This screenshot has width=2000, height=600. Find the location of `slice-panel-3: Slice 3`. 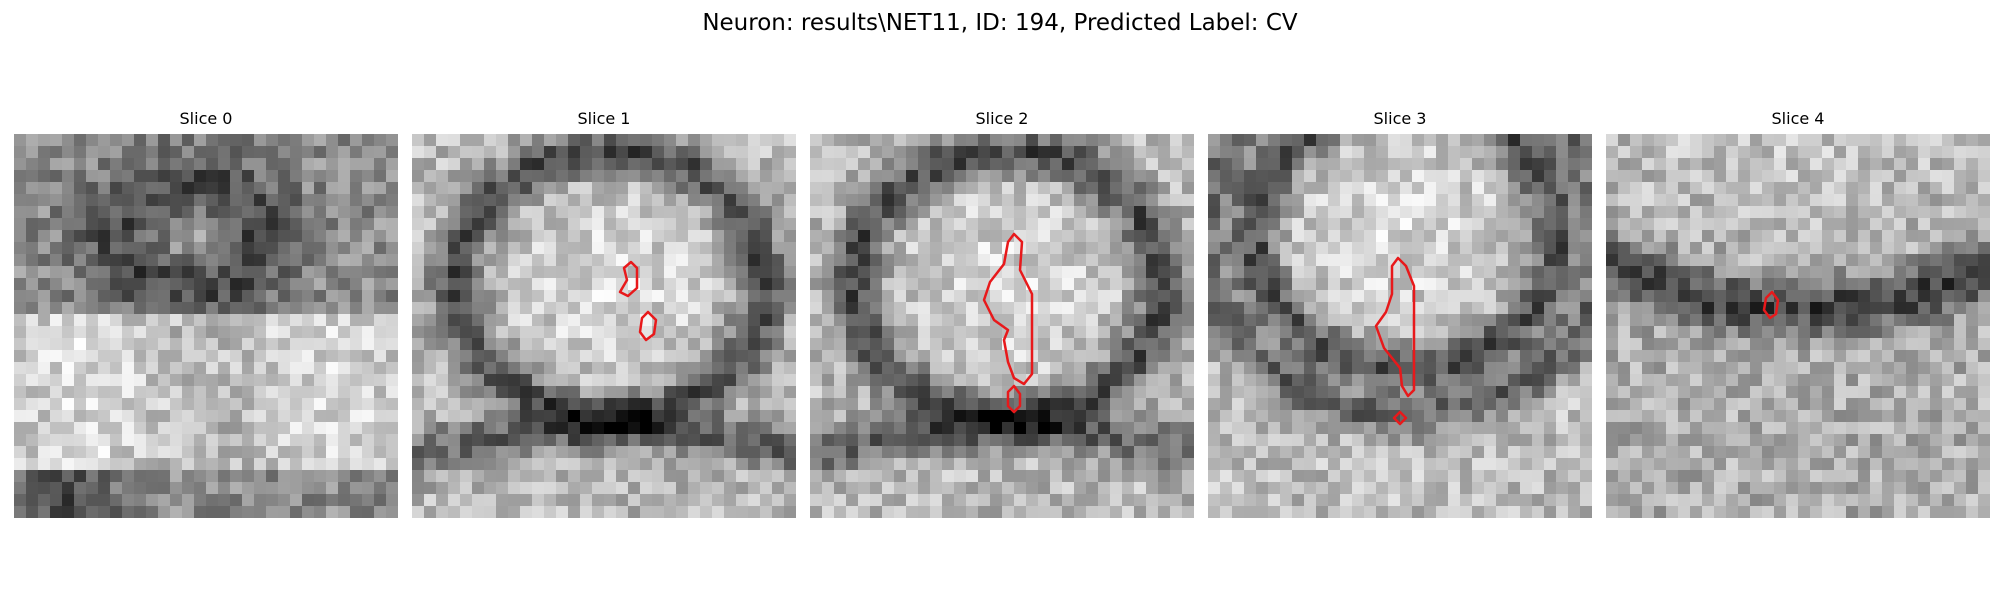

slice-panel-3: Slice 3 is located at coordinates (1400, 313).